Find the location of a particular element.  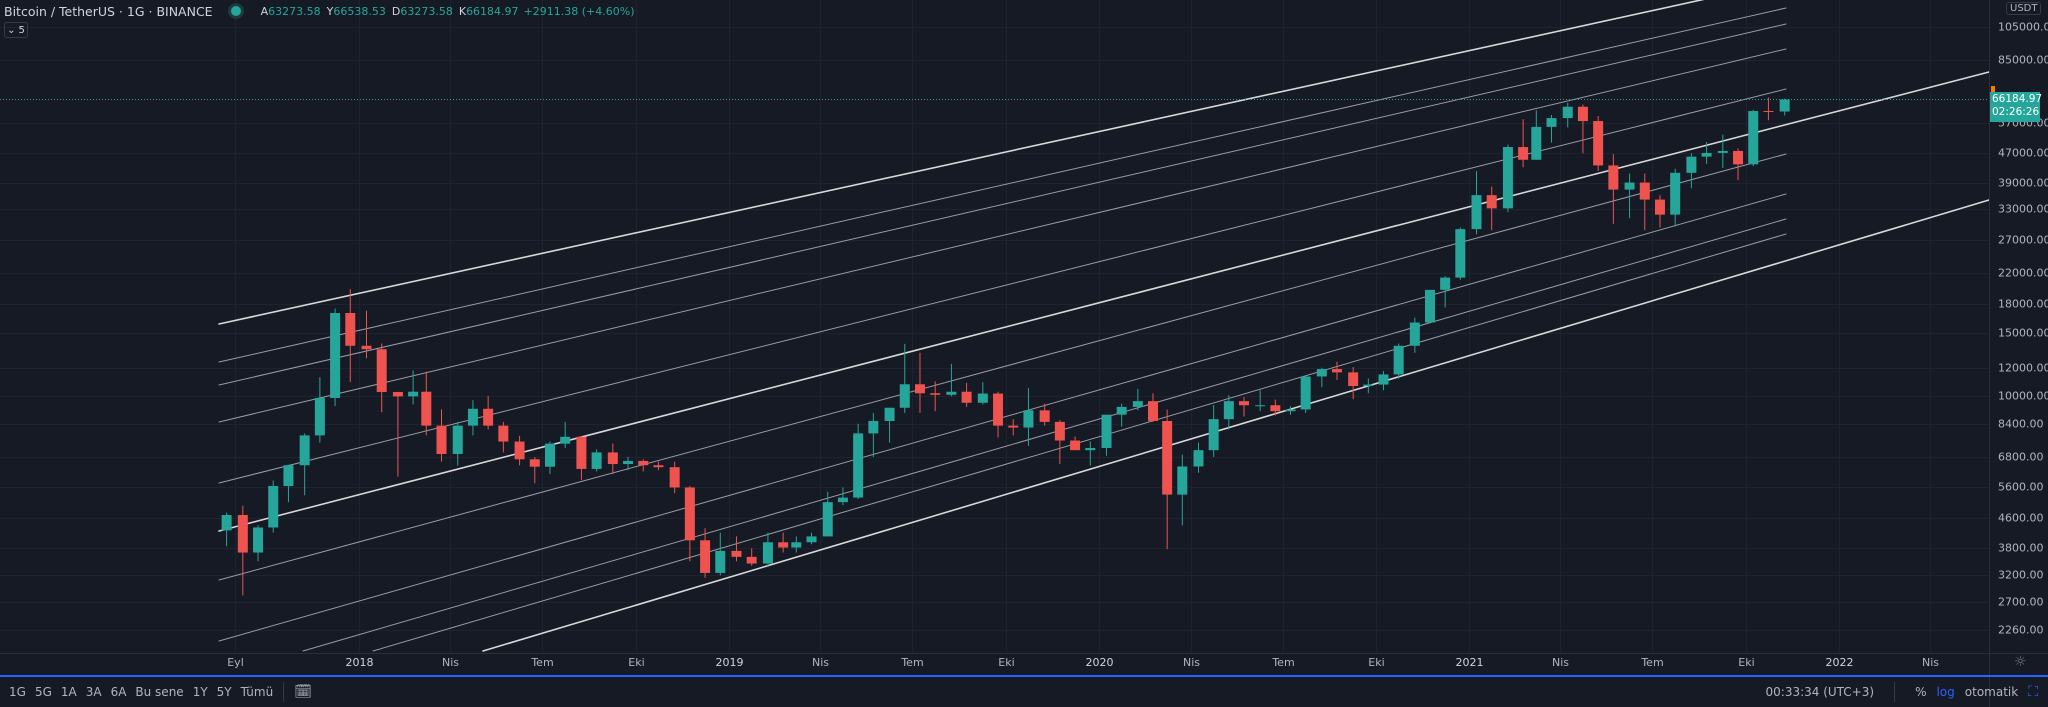

last-price: 66184.97 is located at coordinates (2017, 98).